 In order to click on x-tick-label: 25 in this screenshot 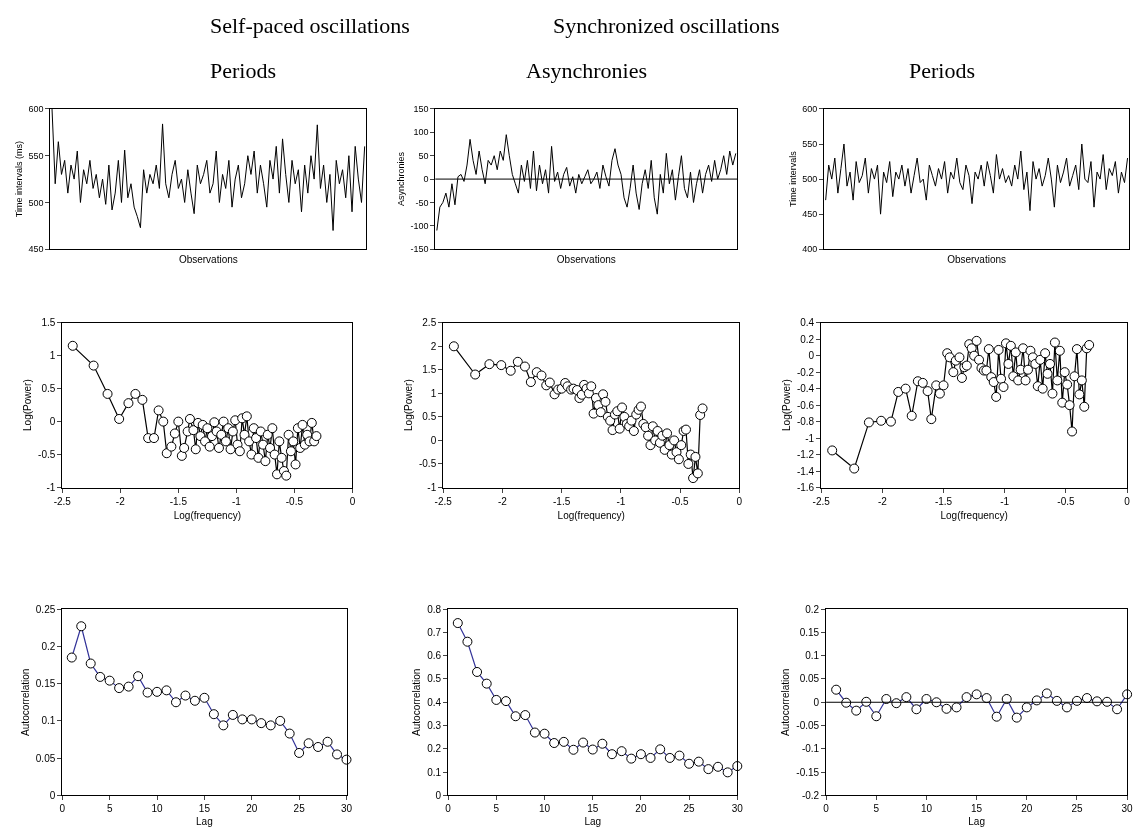, I will do `click(689, 809)`.